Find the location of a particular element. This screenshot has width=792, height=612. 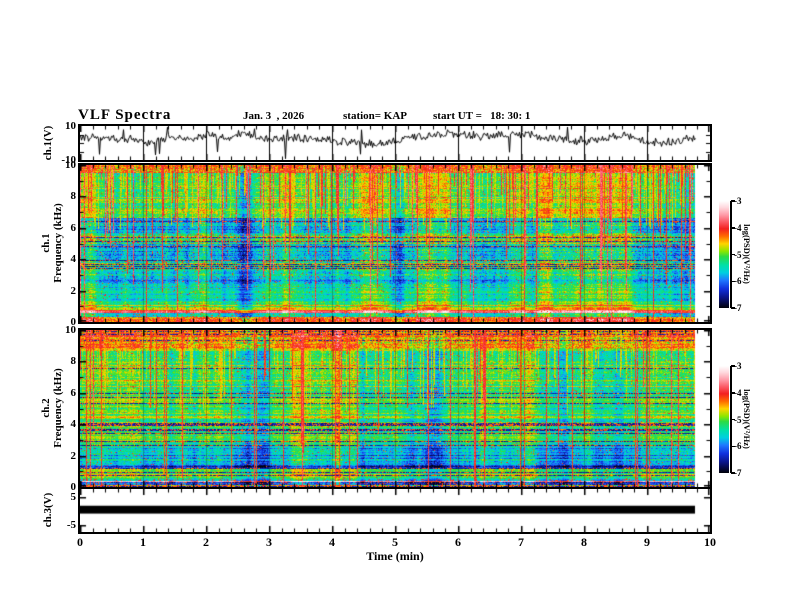

start-ut-label: start UT = 18: 30: 1 is located at coordinates (482, 116).